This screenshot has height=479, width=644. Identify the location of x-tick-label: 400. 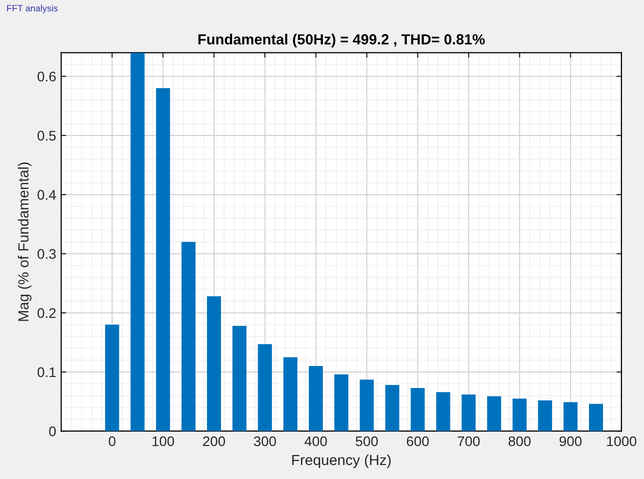
(315, 441).